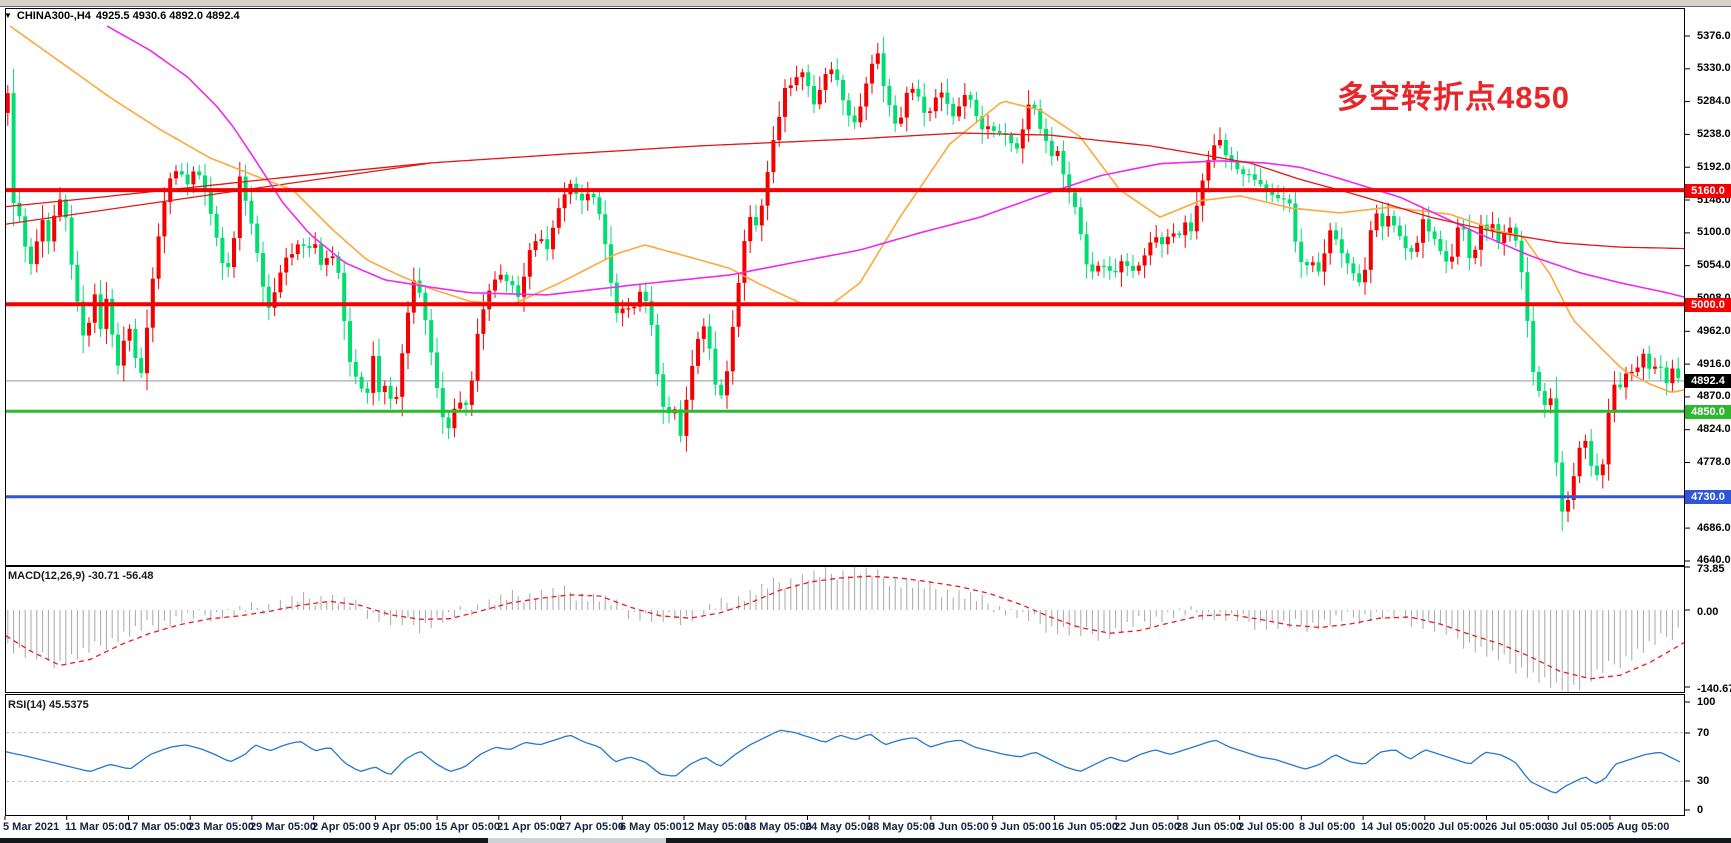 This screenshot has width=1731, height=843. I want to click on trendline-red, so click(219, 193).